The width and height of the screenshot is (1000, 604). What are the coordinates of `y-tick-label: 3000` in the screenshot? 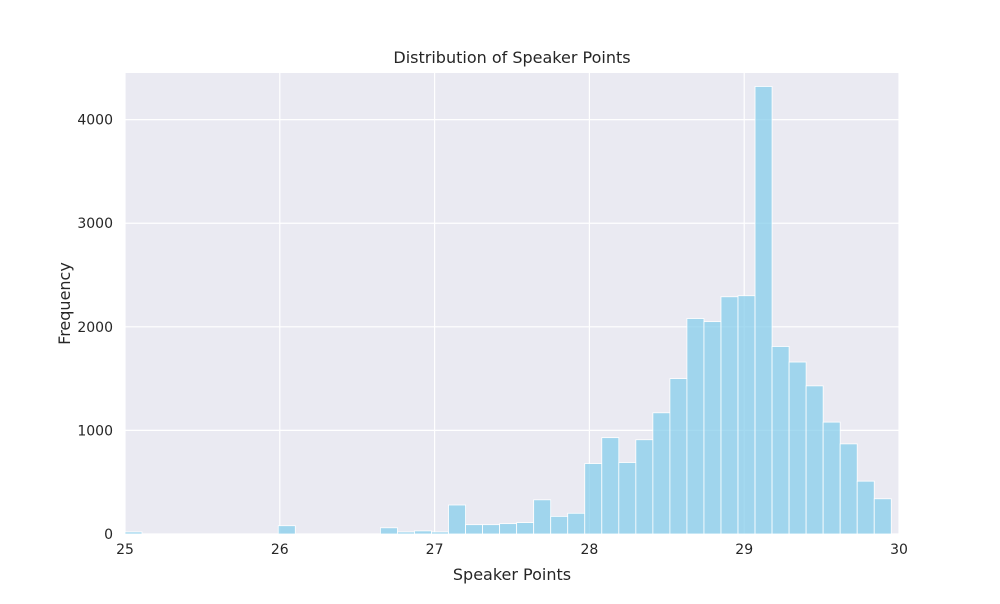 It's located at (95, 224).